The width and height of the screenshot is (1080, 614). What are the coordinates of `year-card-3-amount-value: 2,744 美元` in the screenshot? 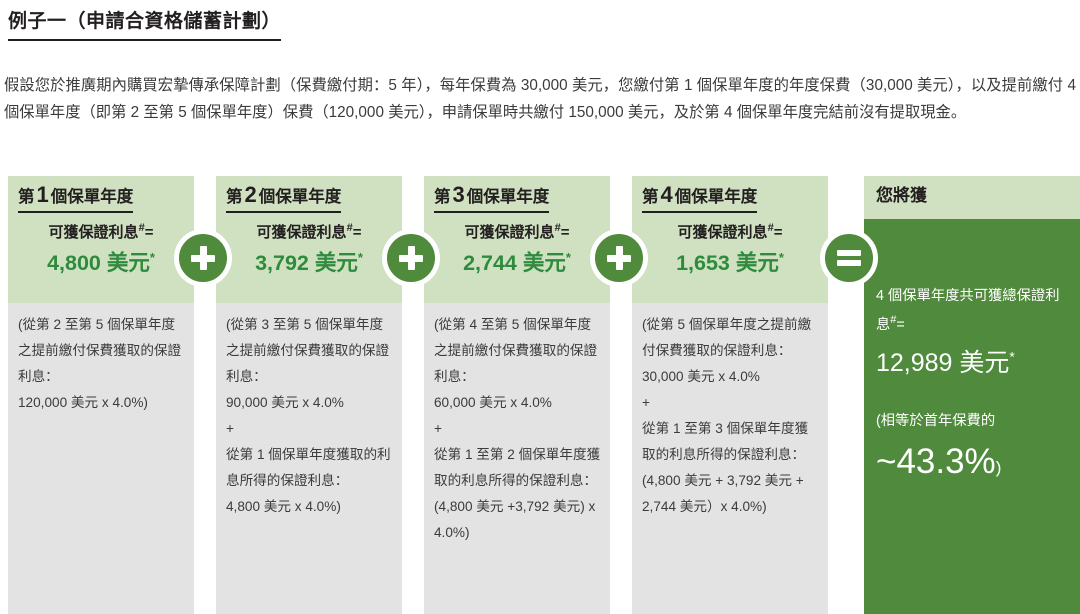 It's located at (514, 263).